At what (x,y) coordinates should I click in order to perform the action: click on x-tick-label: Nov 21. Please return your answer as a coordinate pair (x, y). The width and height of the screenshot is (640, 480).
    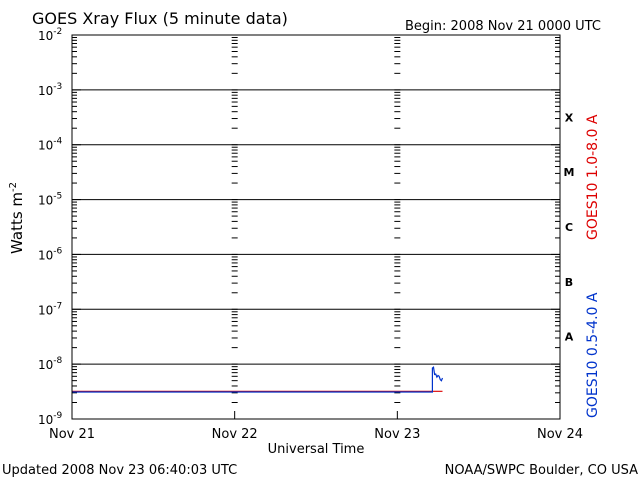
    Looking at the image, I should click on (72, 434).